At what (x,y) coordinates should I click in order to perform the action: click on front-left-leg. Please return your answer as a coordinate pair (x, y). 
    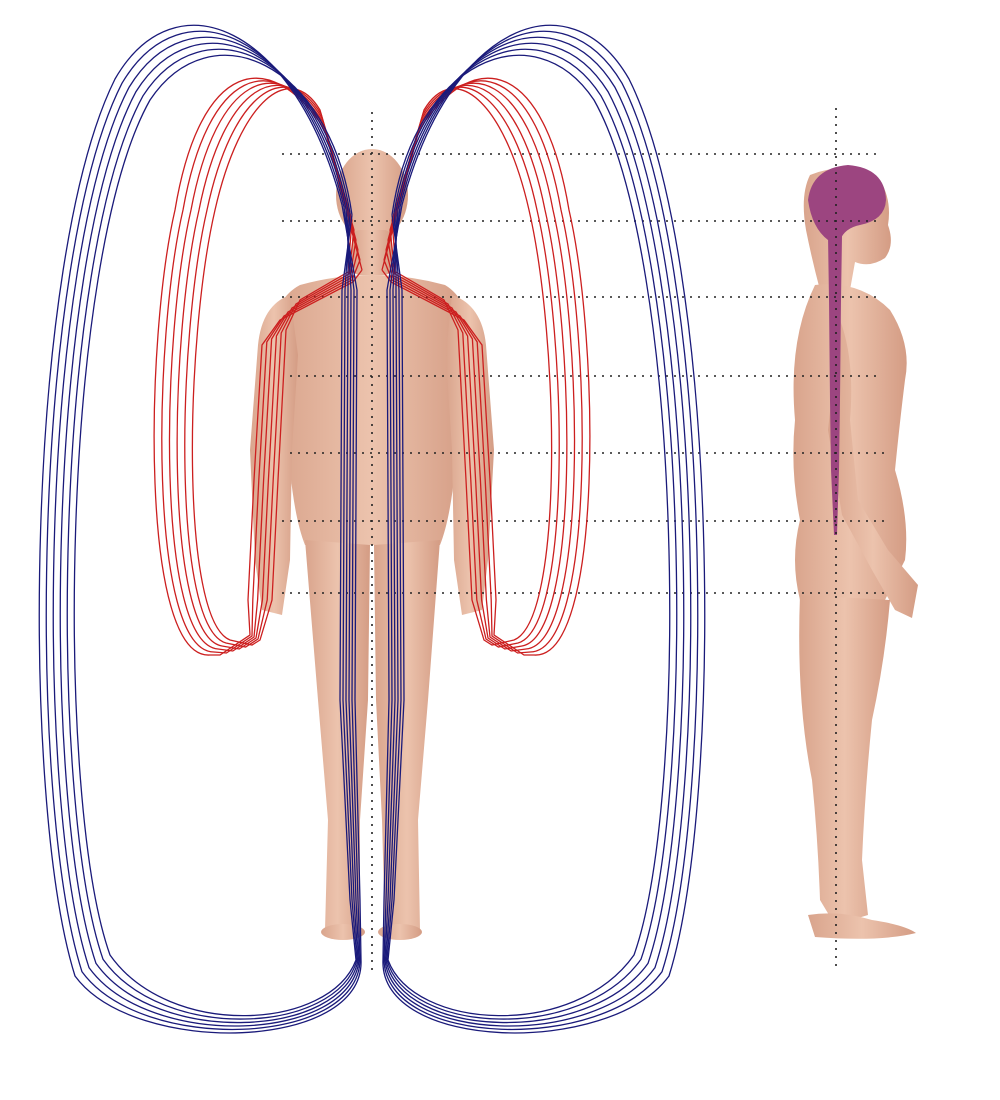
    Looking at the image, I should click on (337, 737).